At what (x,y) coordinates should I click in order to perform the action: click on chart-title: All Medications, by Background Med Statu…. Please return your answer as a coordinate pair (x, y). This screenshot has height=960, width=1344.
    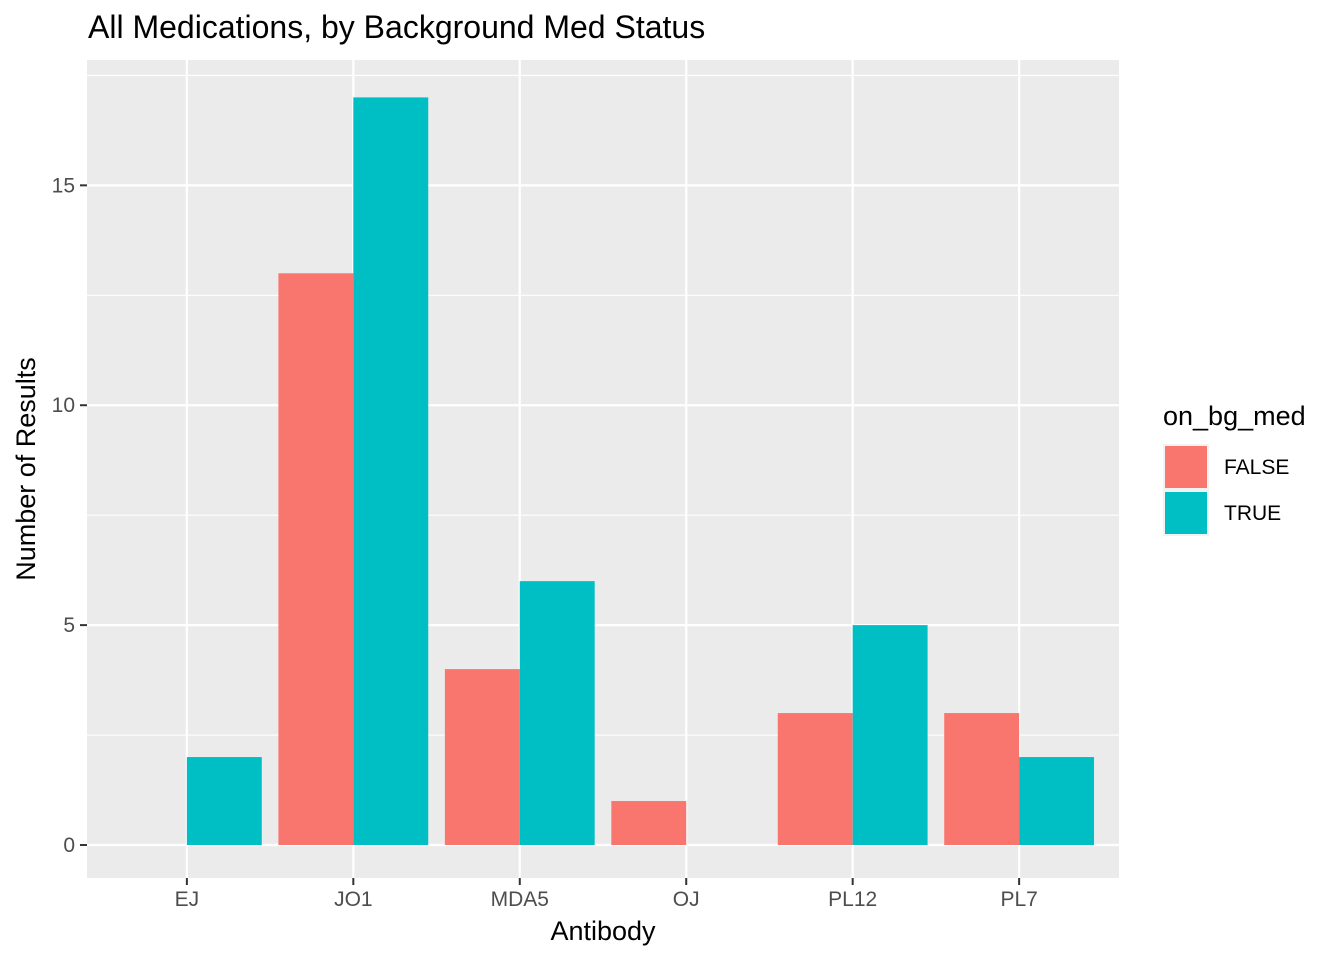
    Looking at the image, I should click on (396, 27).